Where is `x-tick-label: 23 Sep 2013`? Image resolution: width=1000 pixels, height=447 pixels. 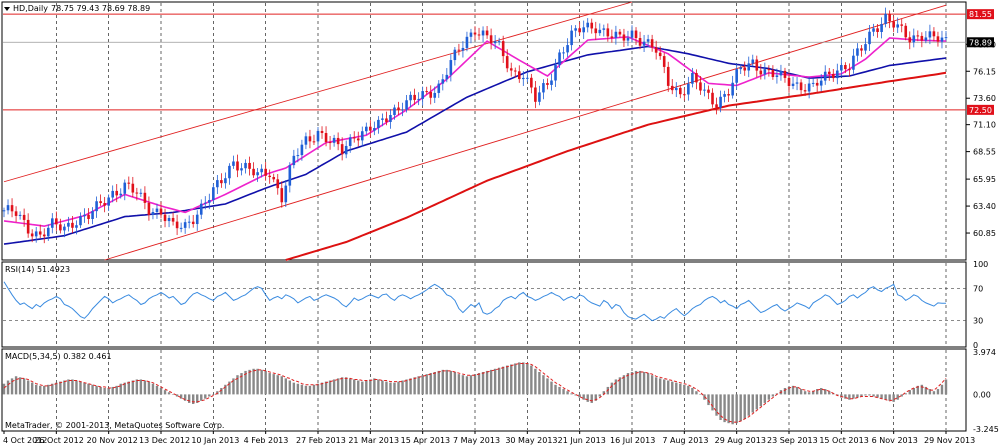 x-tick-label: 23 Sep 2013 is located at coordinates (792, 440).